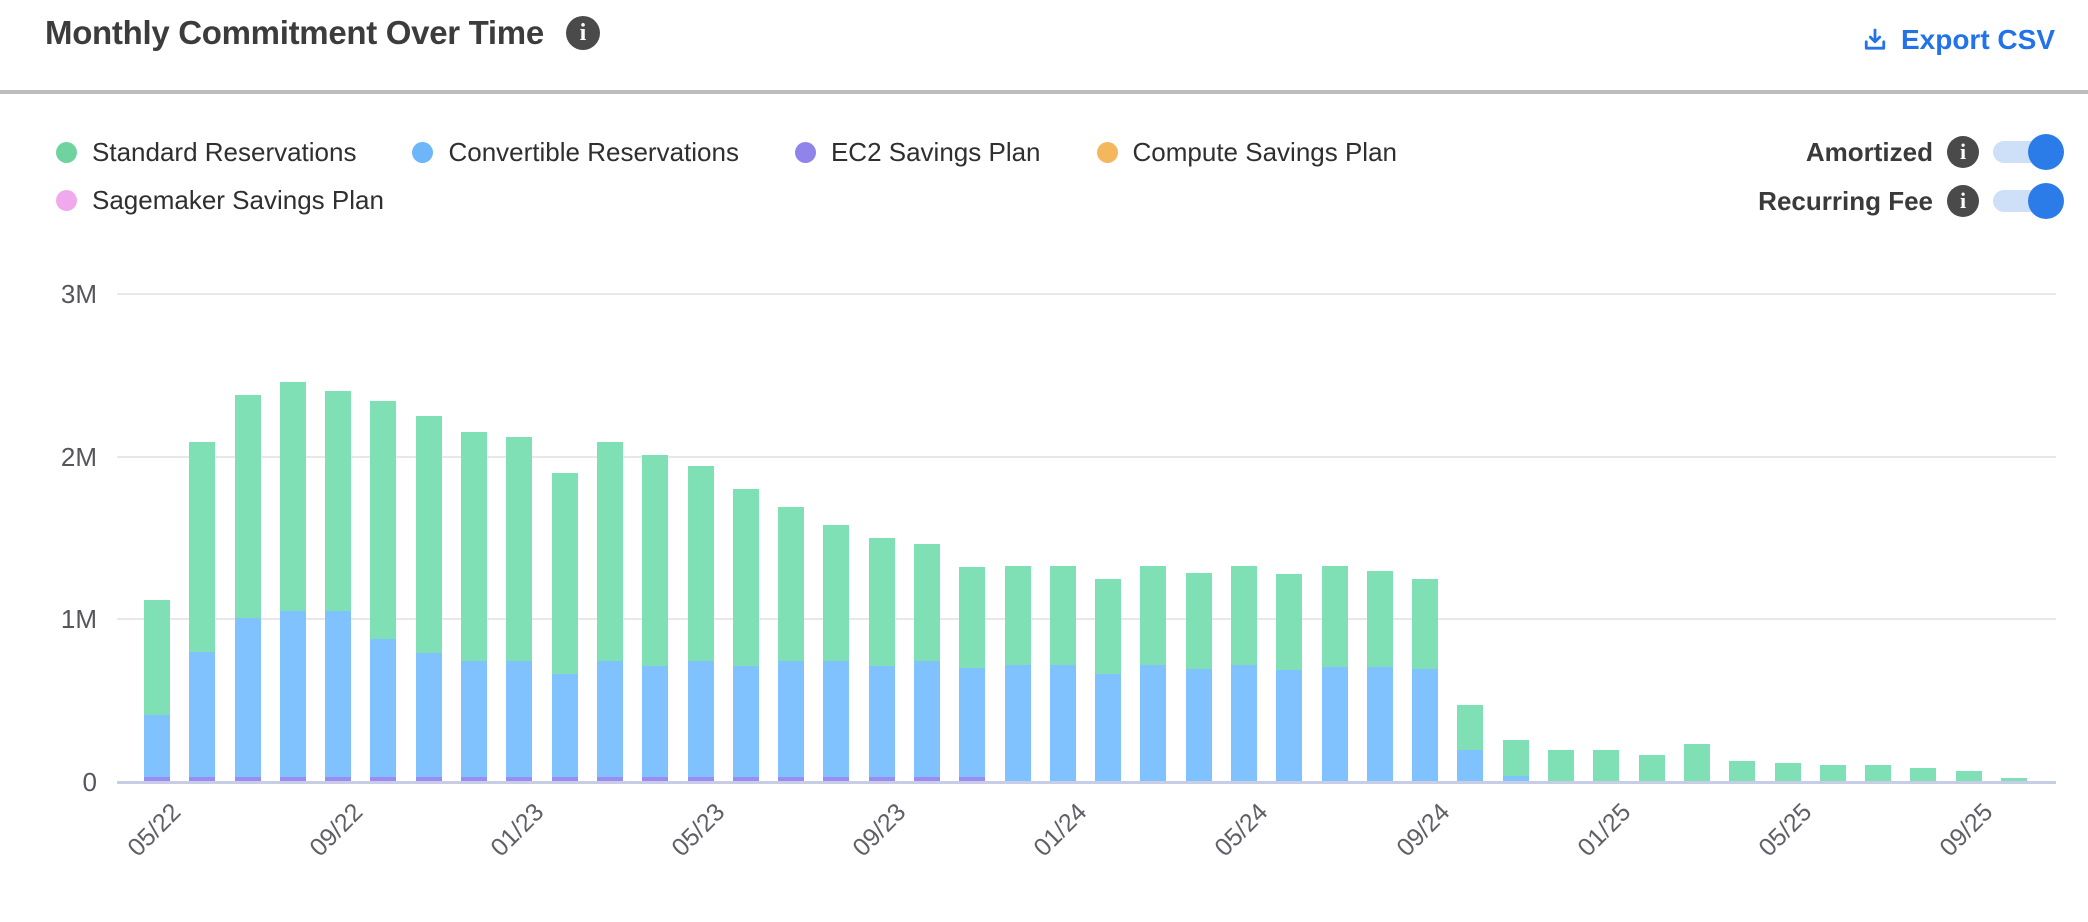 The width and height of the screenshot is (2088, 922). What do you see at coordinates (2028, 201) in the screenshot?
I see `recurring-fee-toggle` at bounding box center [2028, 201].